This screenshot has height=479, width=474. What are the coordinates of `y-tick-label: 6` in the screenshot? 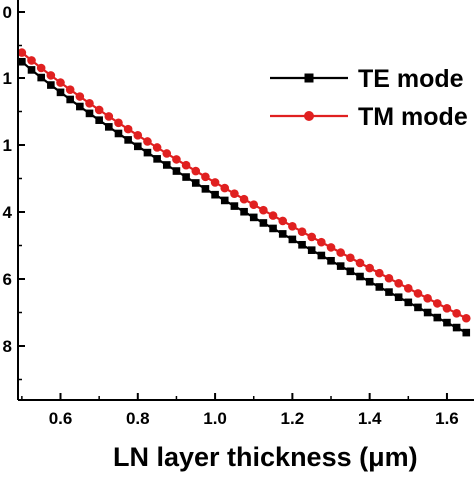 It's located at (7, 279).